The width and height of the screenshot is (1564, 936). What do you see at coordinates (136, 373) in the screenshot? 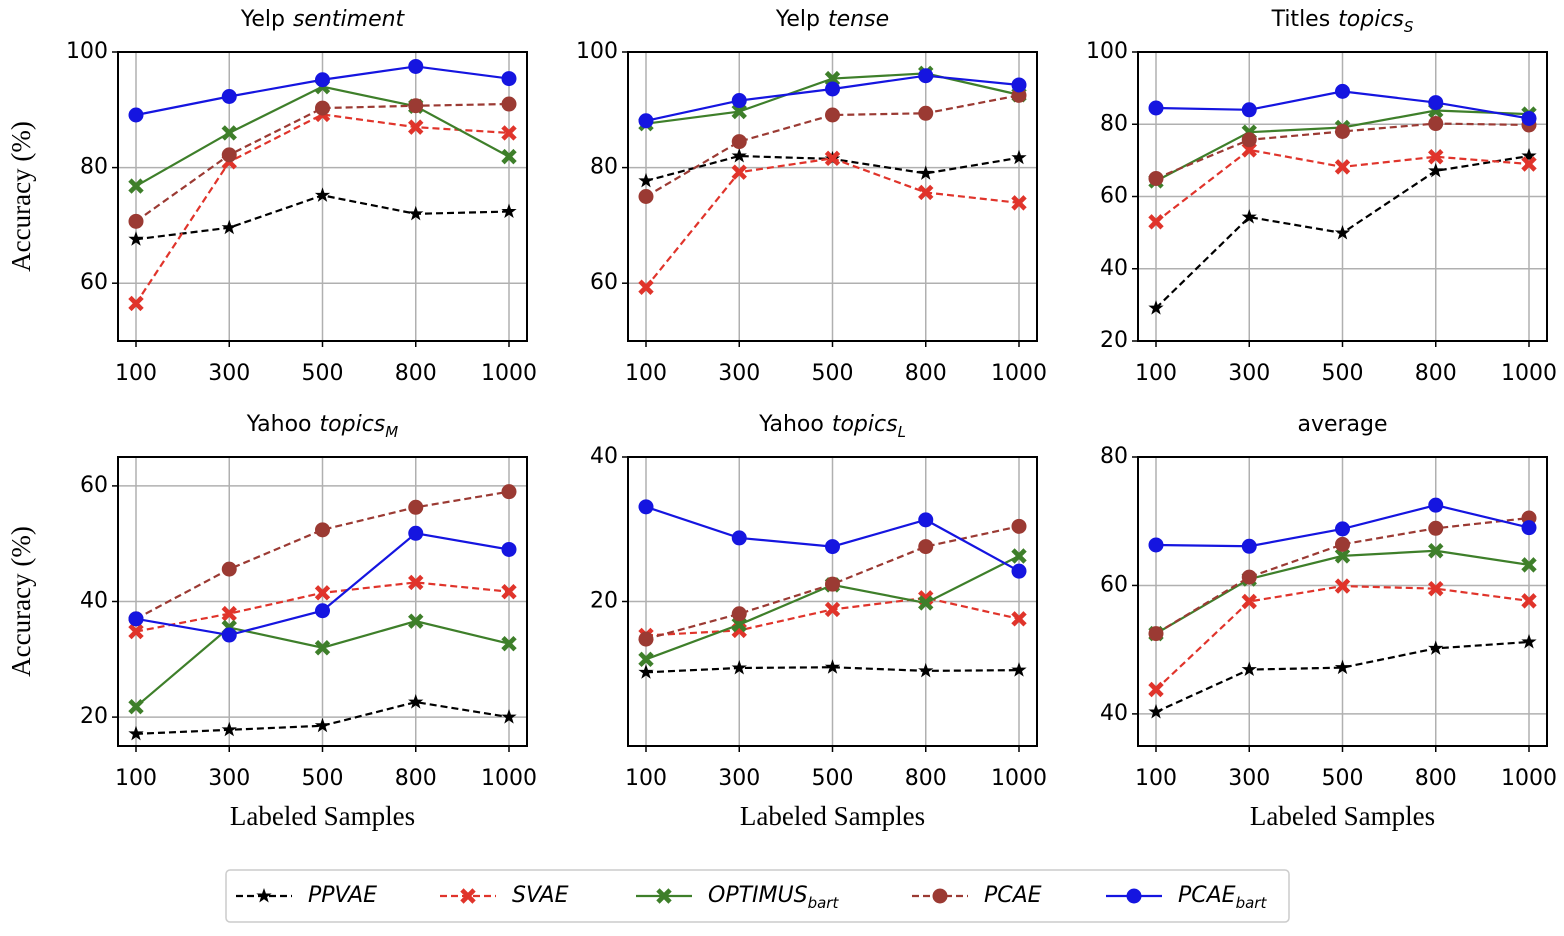
I see `x-tick-label: 100` at bounding box center [136, 373].